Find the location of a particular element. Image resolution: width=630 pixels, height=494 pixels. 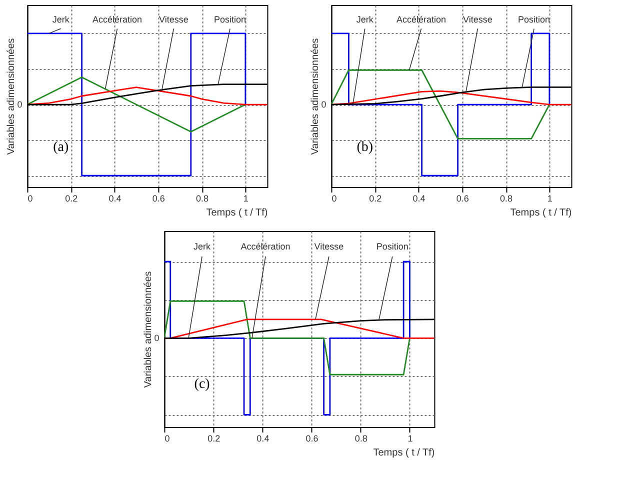

annotation: (c) is located at coordinates (202, 384).